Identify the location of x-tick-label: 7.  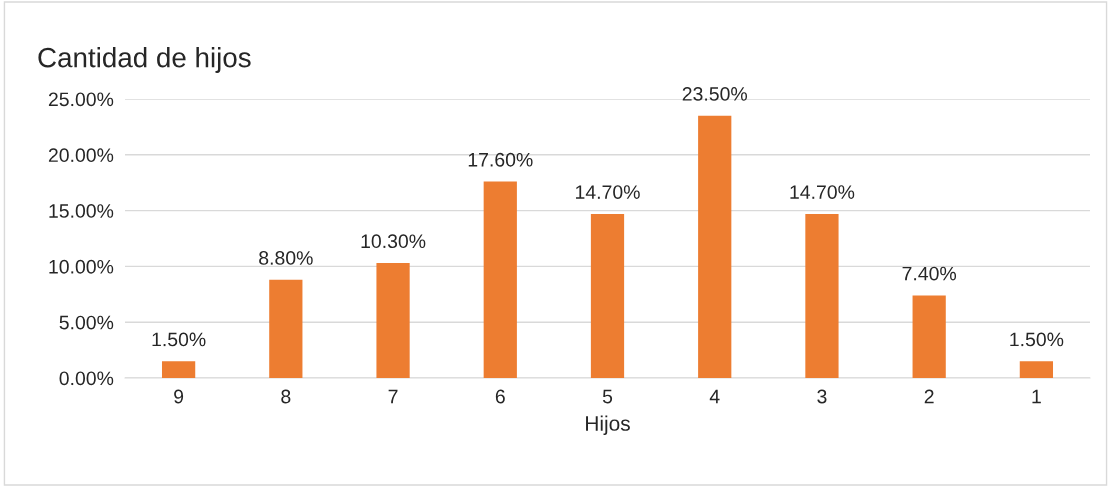
(393, 396).